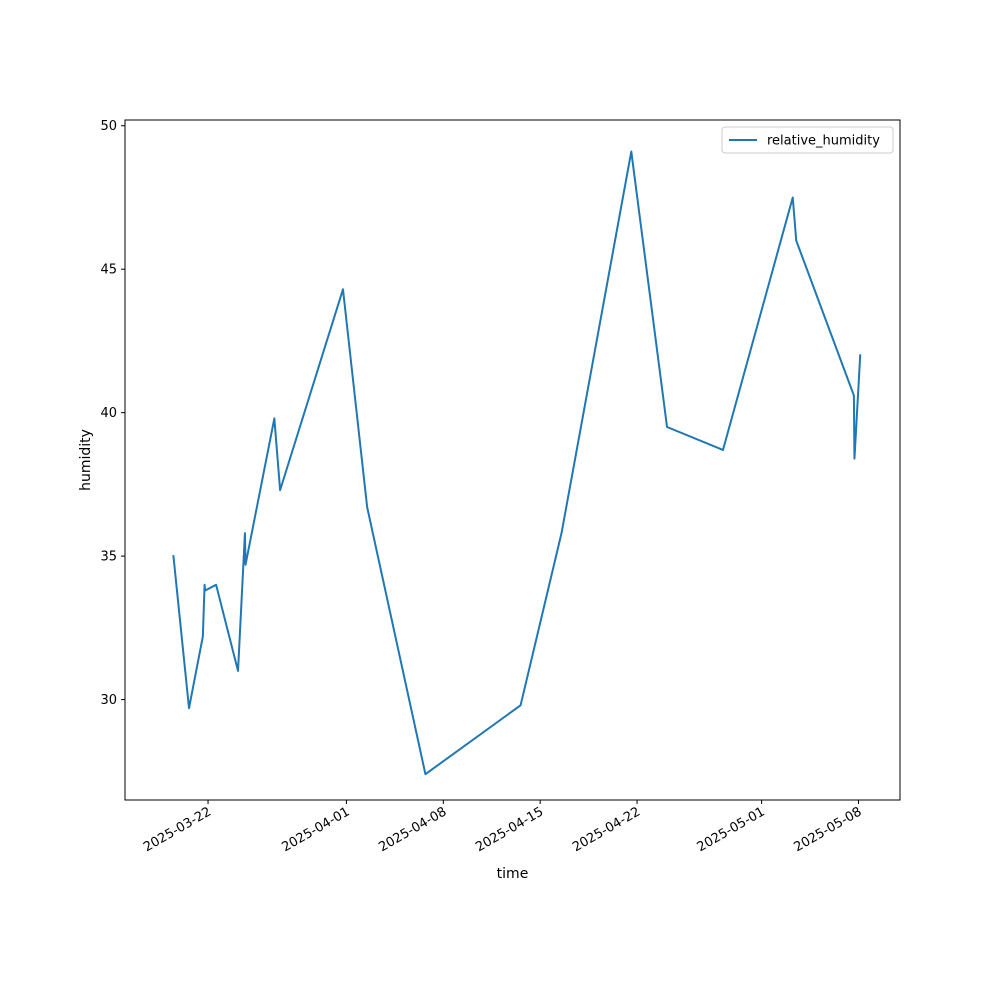 The width and height of the screenshot is (1000, 1000). What do you see at coordinates (108, 557) in the screenshot?
I see `y-tick-label: 35` at bounding box center [108, 557].